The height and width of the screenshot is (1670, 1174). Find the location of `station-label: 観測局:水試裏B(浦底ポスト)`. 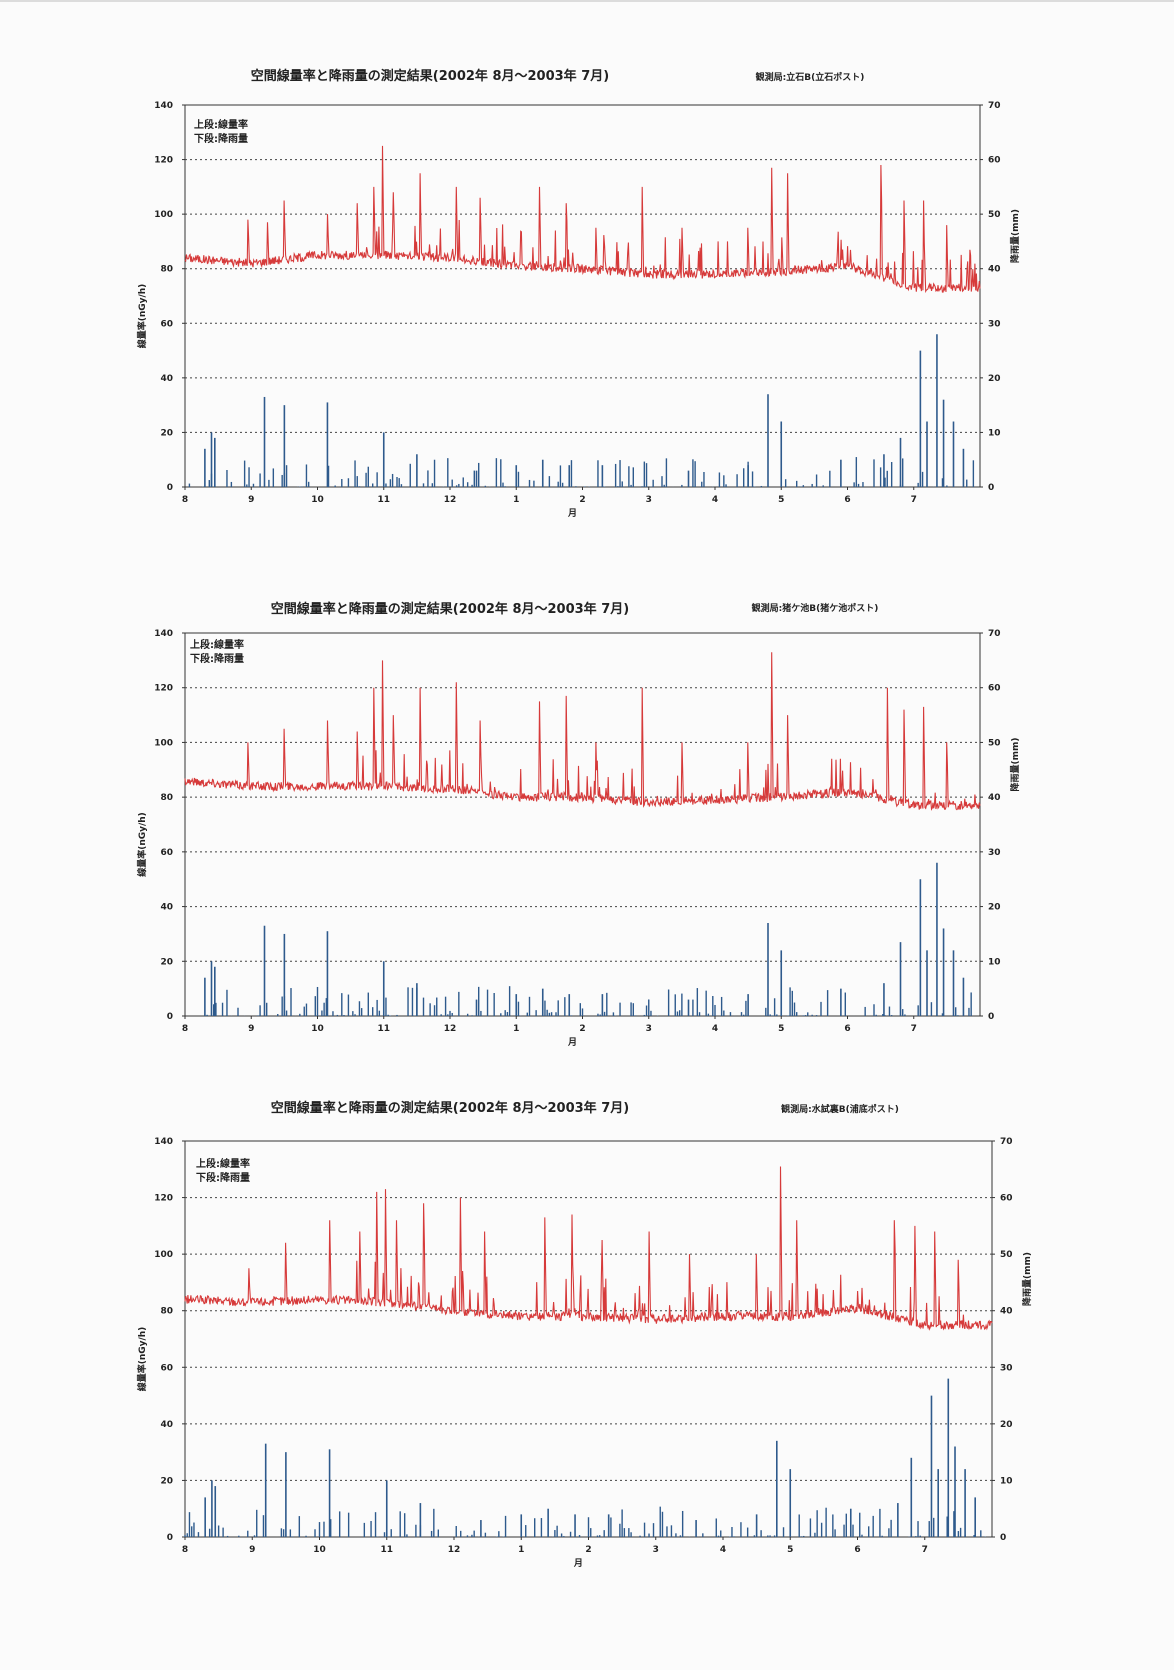

station-label: 観測局:水試裏B(浦底ポスト) is located at coordinates (840, 1109).